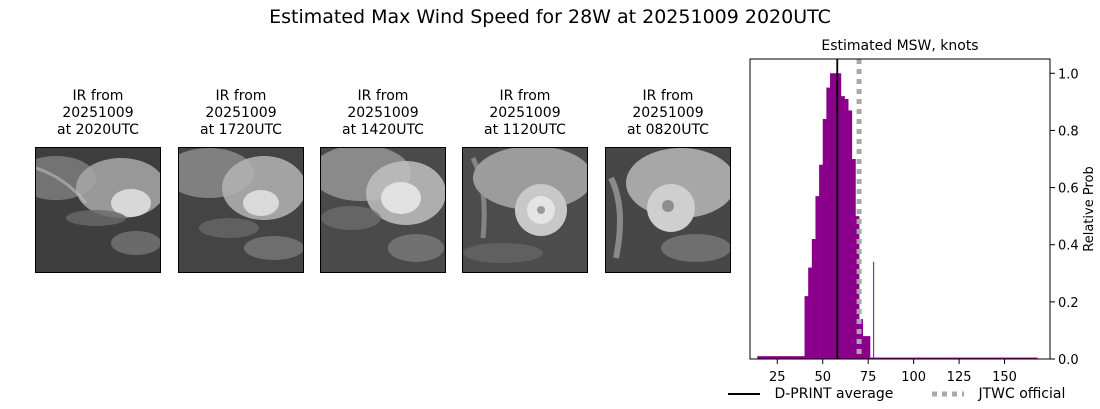  I want to click on x-axis-ticks: 25 50 75 100 125 150, so click(893, 372).